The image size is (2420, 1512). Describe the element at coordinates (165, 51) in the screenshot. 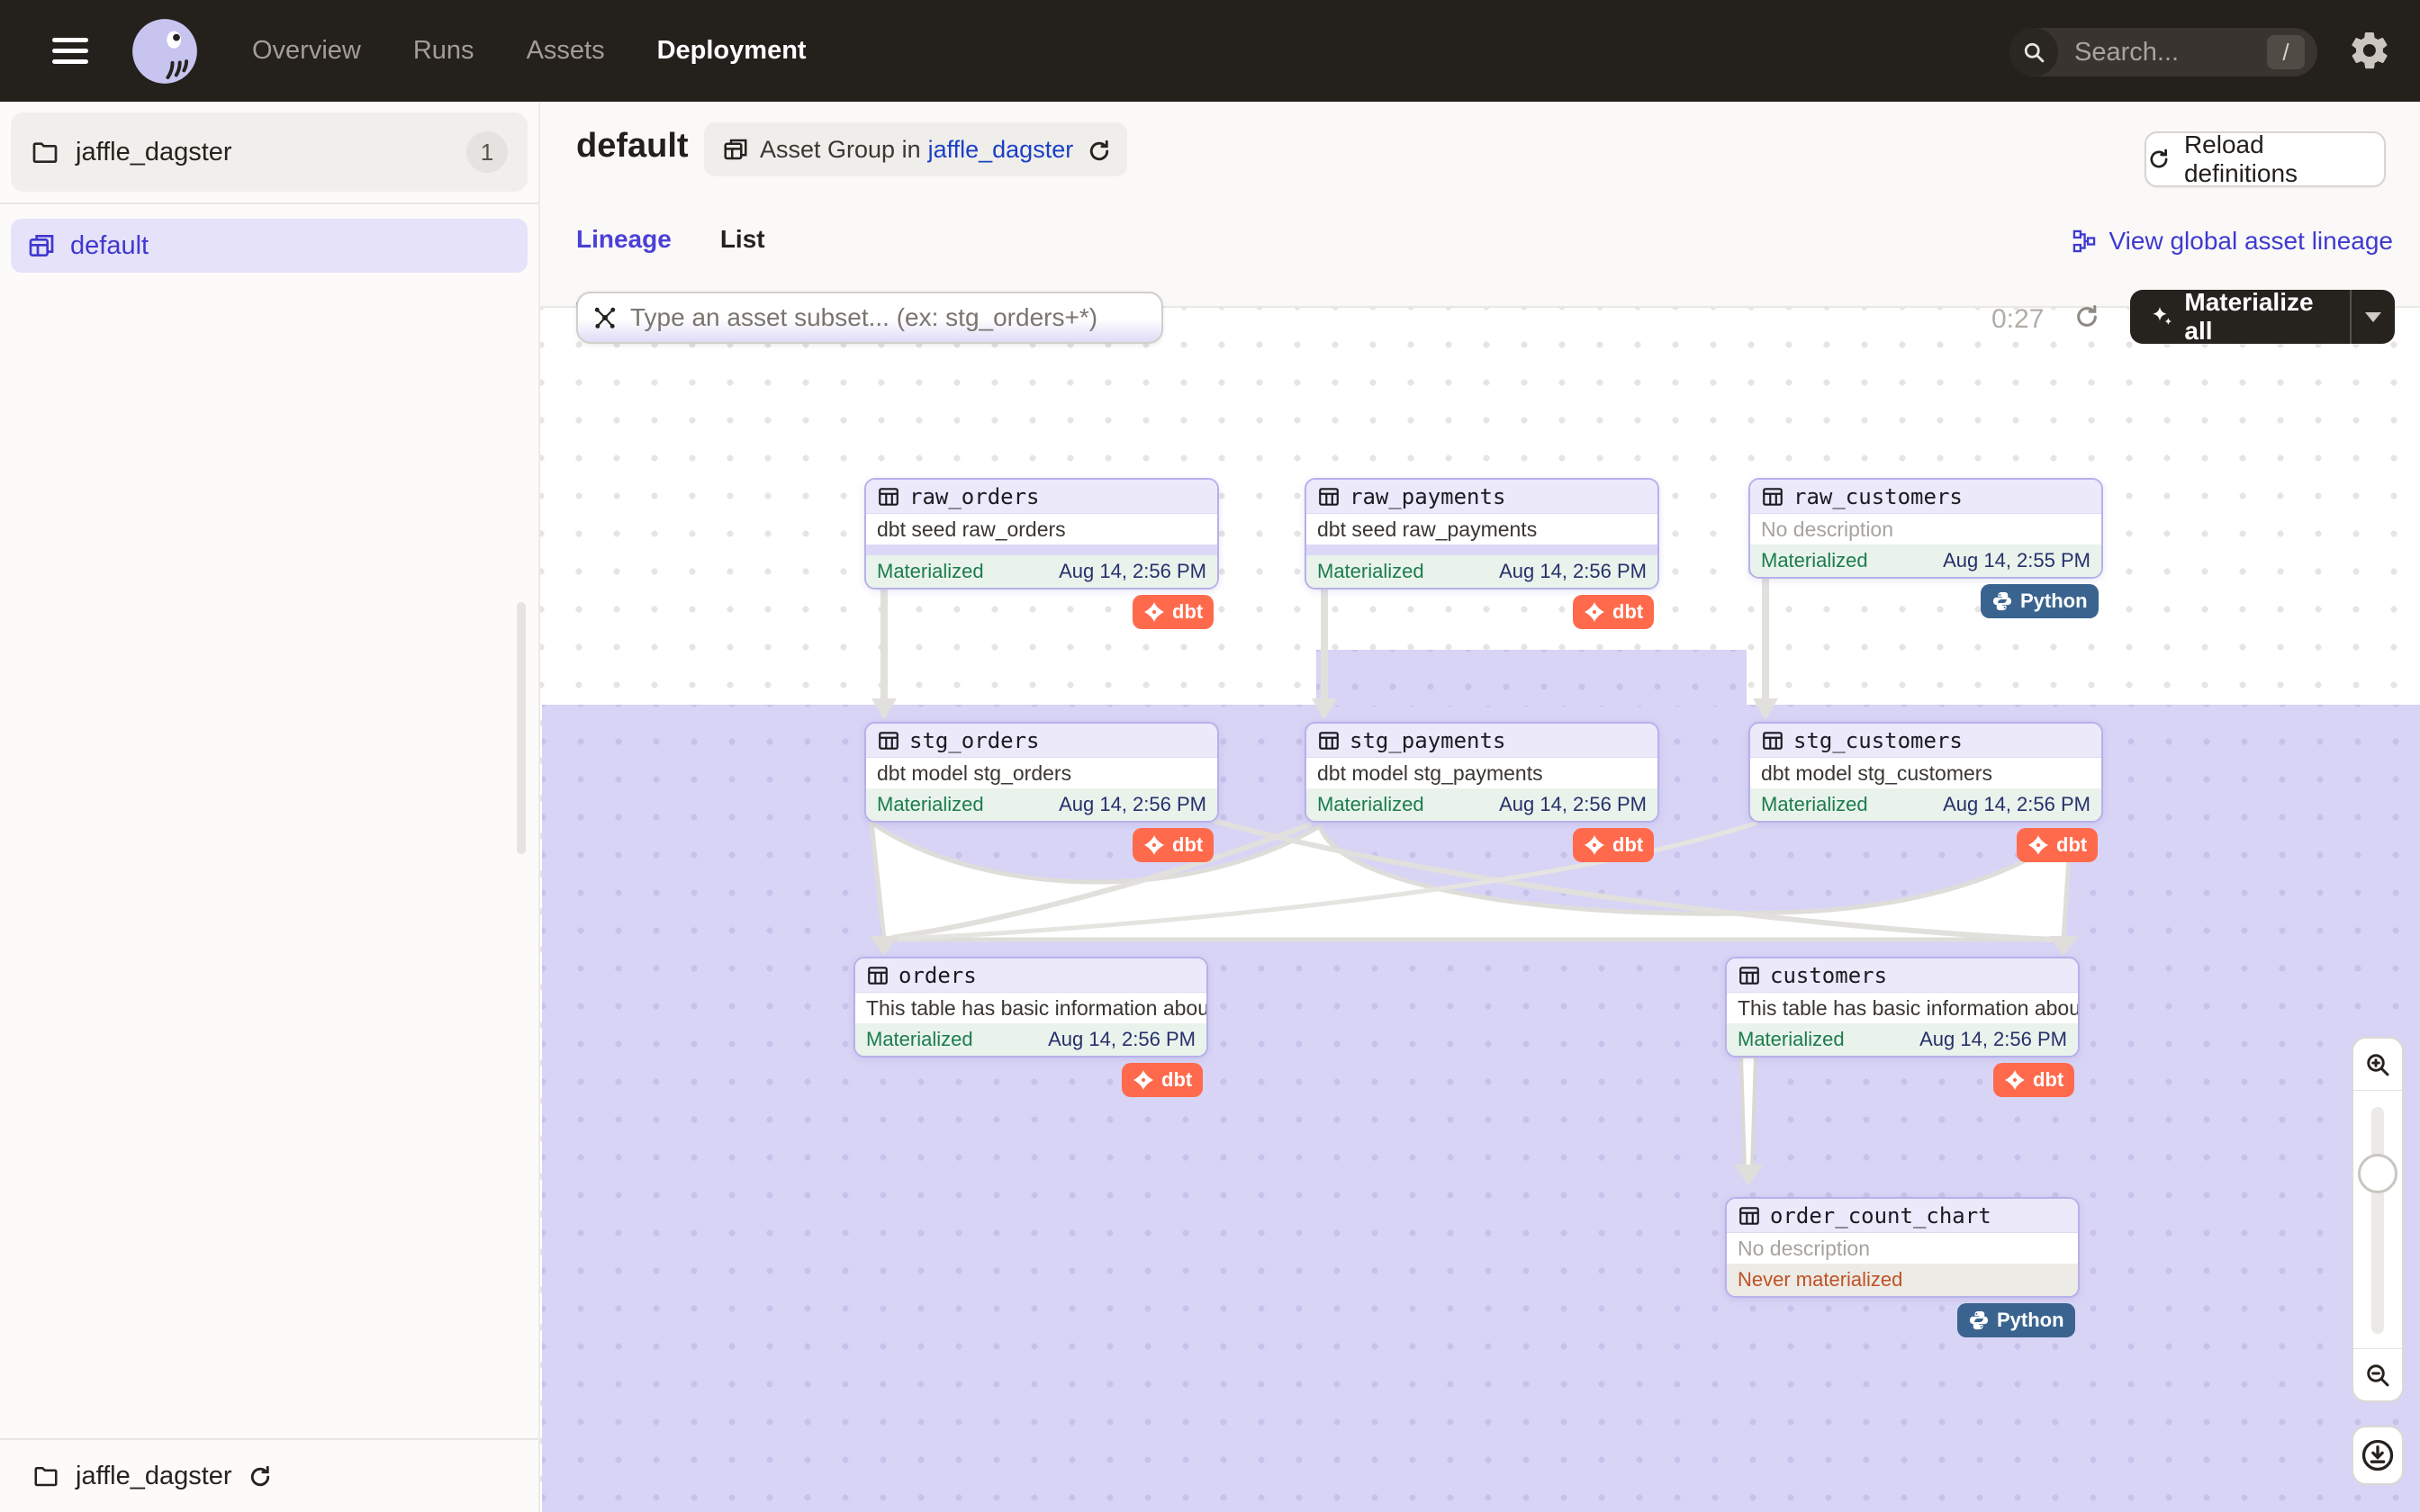

I see `dagster-logo` at that location.